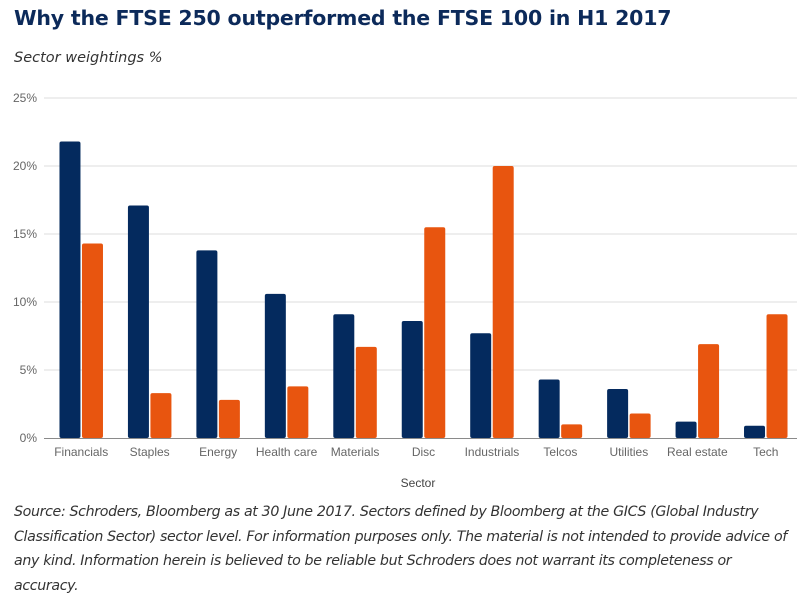 The height and width of the screenshot is (607, 802). What do you see at coordinates (560, 452) in the screenshot?
I see `x-tick-label: Telcos` at bounding box center [560, 452].